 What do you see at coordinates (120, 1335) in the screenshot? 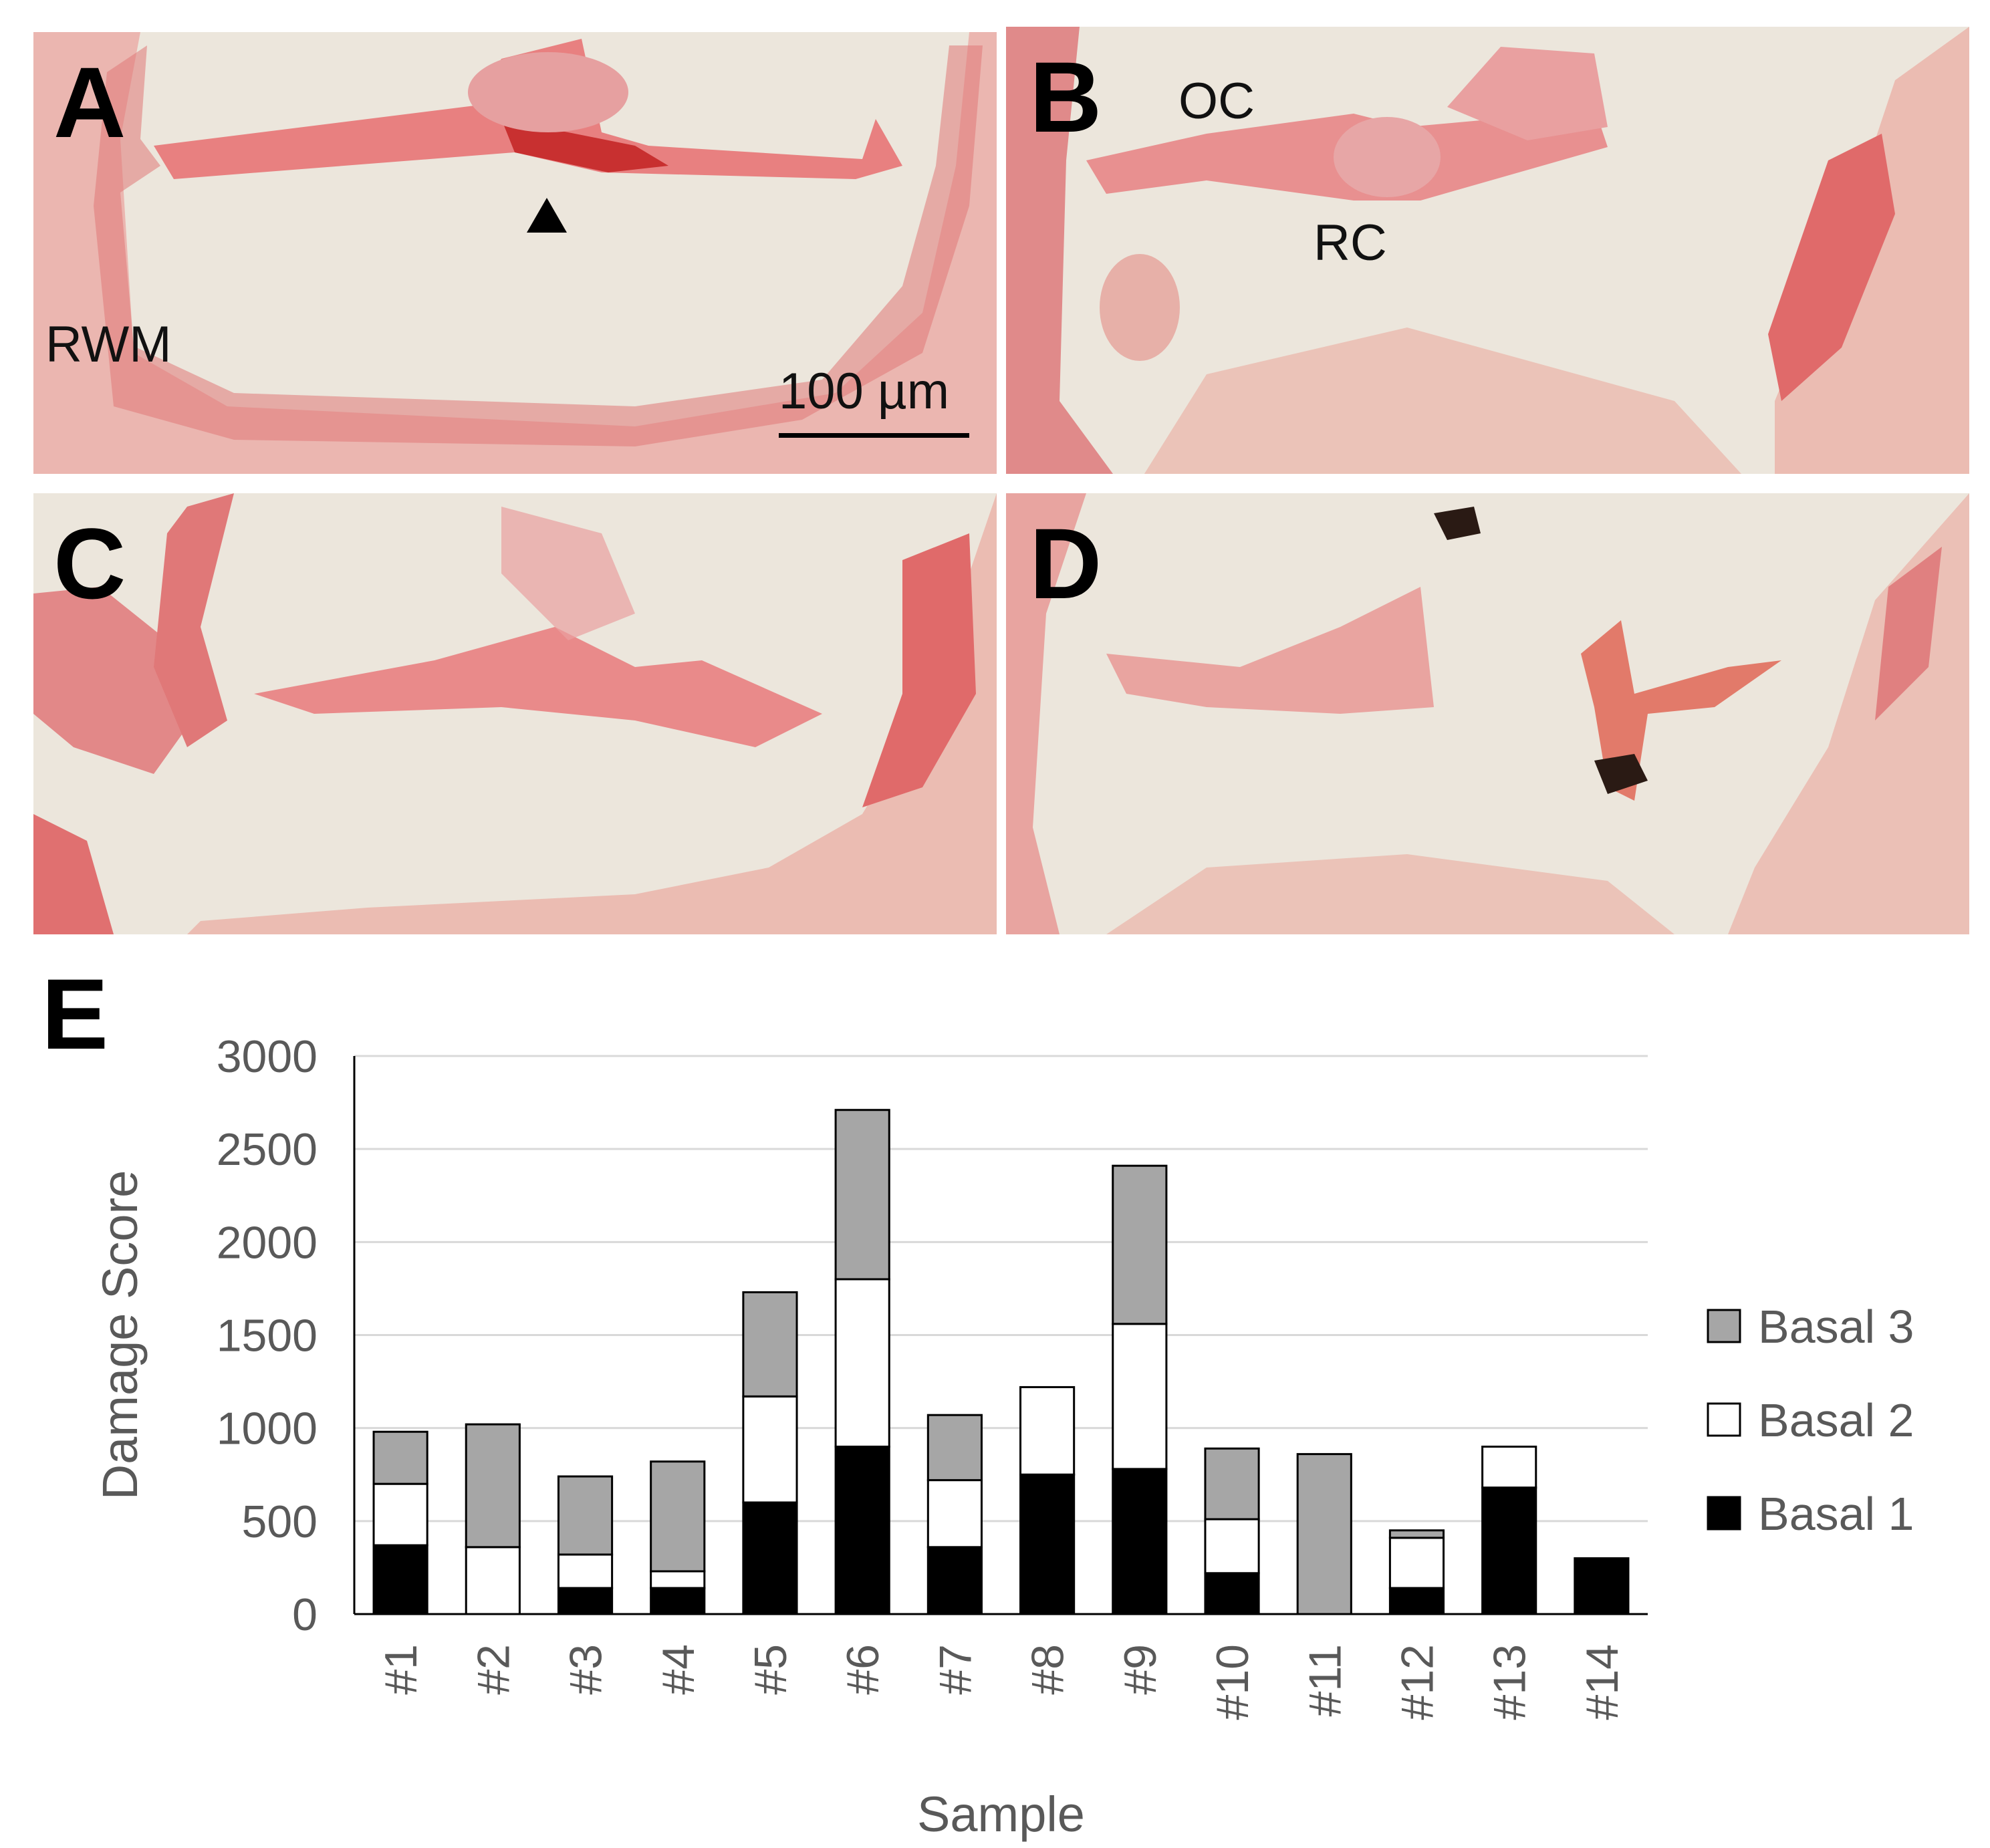
I see `y-axis-title: Damage Score` at bounding box center [120, 1335].